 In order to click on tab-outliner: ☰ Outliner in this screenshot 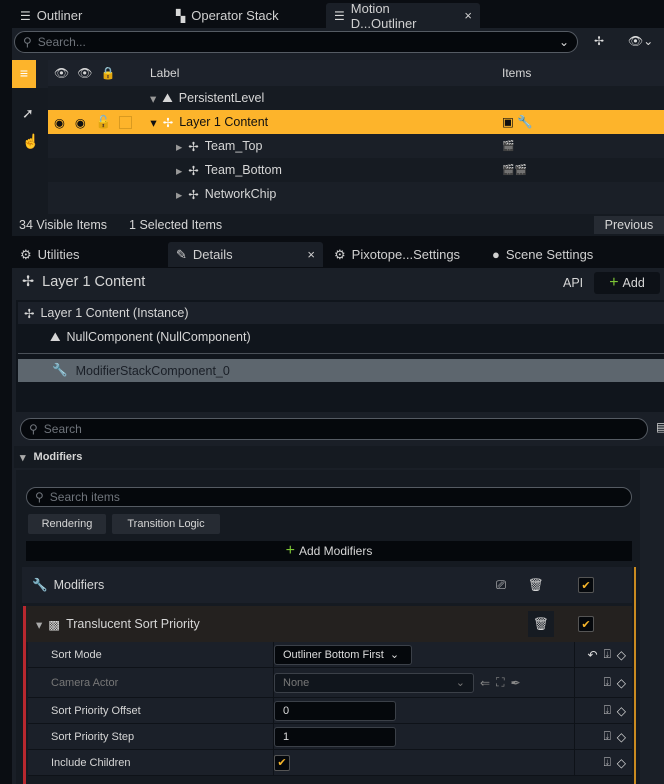, I will do `click(51, 15)`.